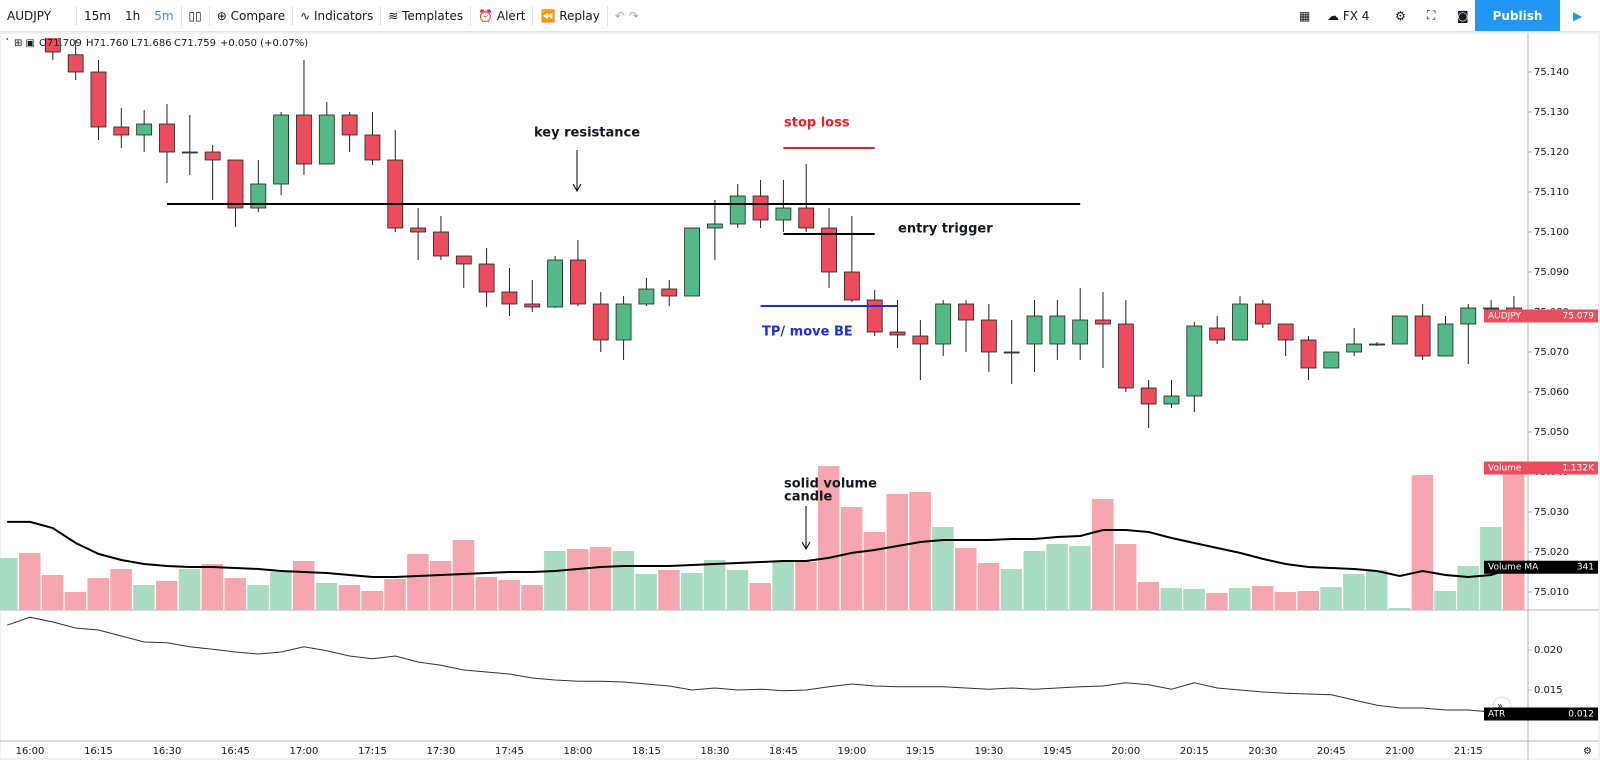 The height and width of the screenshot is (760, 1600). Describe the element at coordinates (24, 43) in the screenshot. I see `legend-icon: ⊞ ▣` at that location.